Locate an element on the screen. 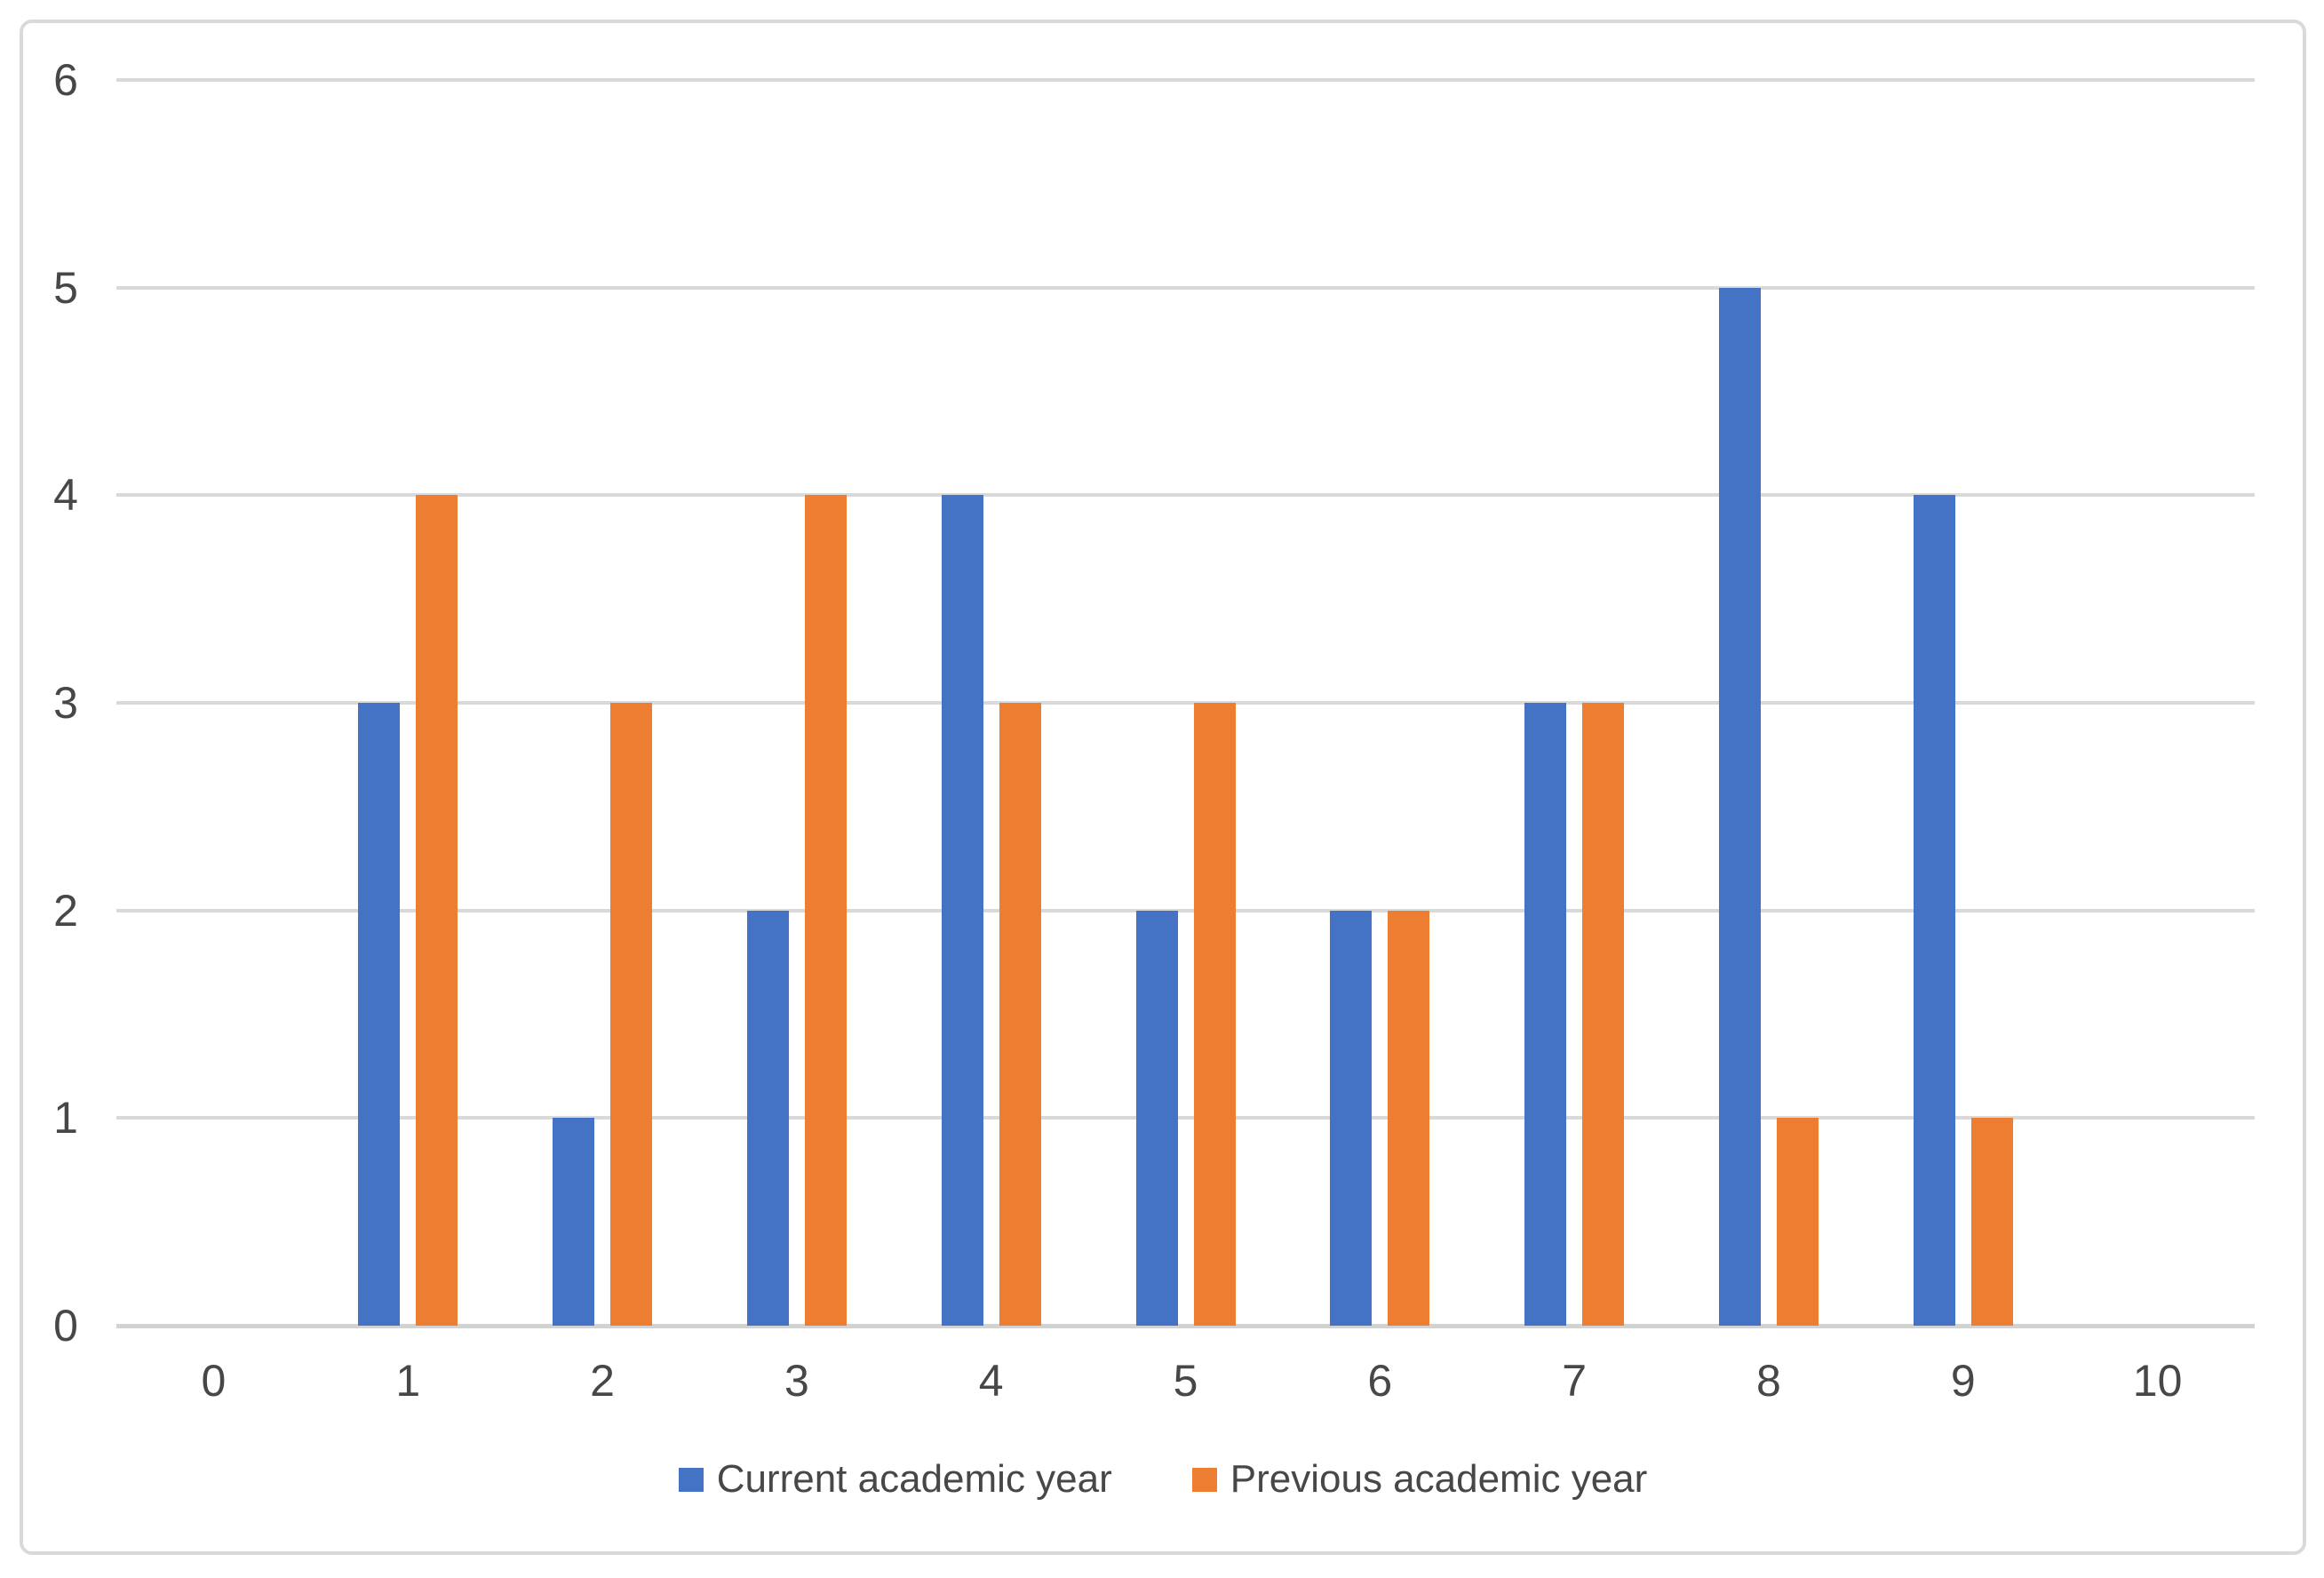  bar-previous-academic-year-x3 is located at coordinates (825, 911).